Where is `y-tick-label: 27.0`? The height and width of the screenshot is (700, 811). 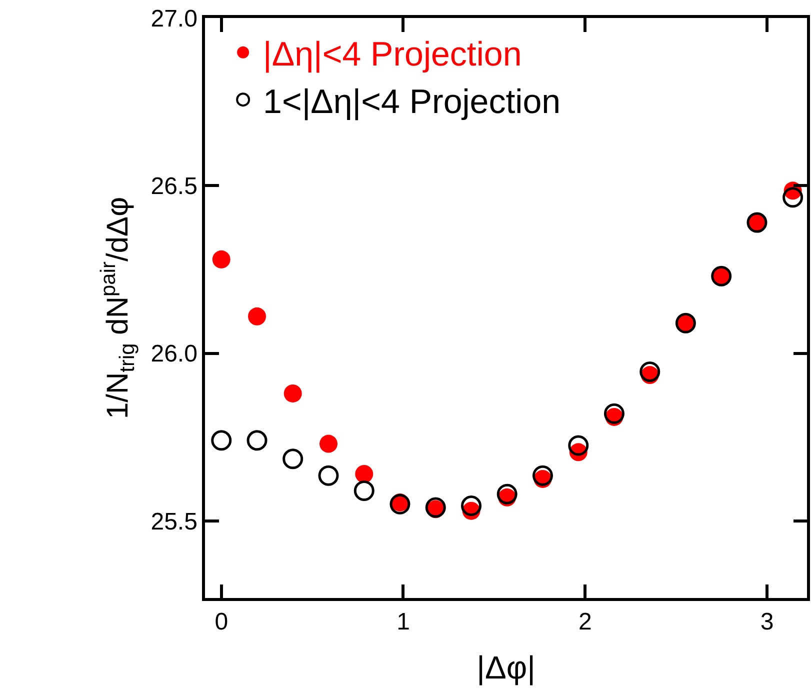 y-tick-label: 27.0 is located at coordinates (174, 18).